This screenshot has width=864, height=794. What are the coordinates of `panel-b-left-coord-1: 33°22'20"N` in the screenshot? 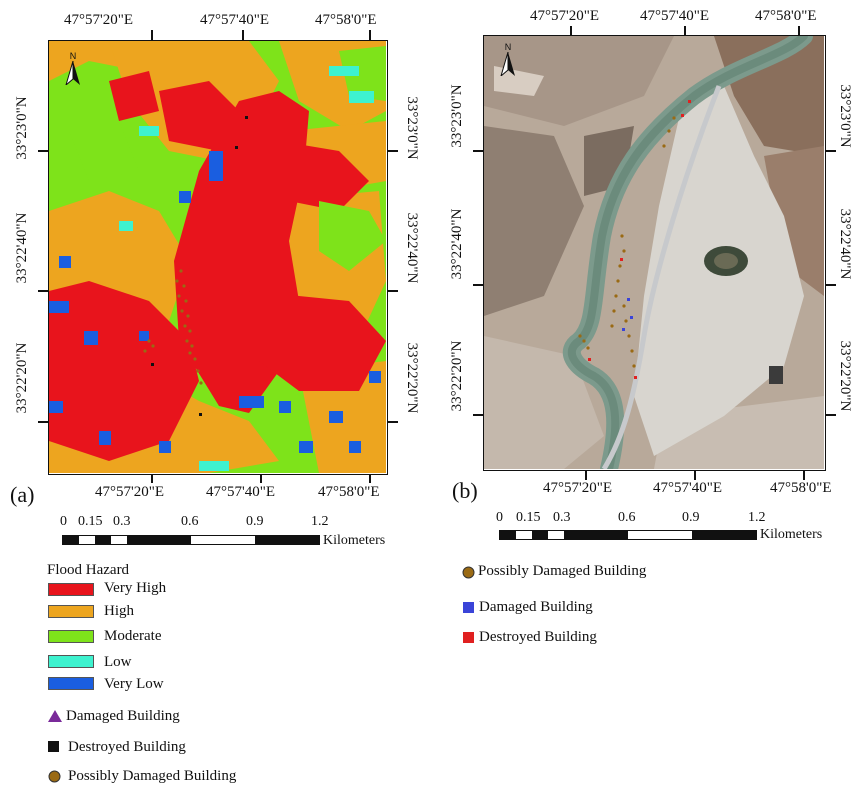 It's located at (457, 376).